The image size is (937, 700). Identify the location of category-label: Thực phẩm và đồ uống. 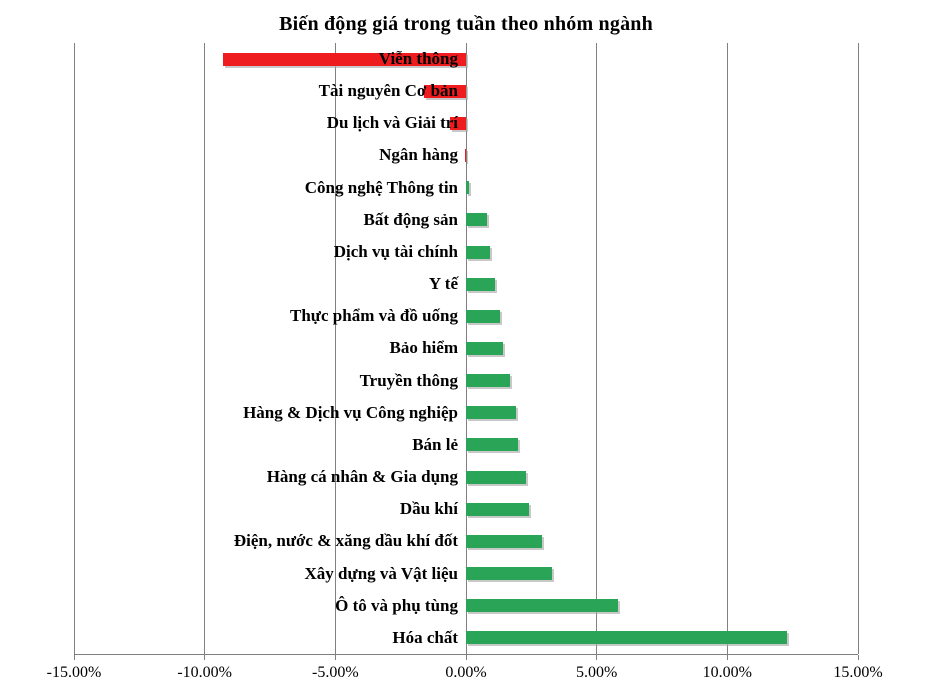
(374, 316).